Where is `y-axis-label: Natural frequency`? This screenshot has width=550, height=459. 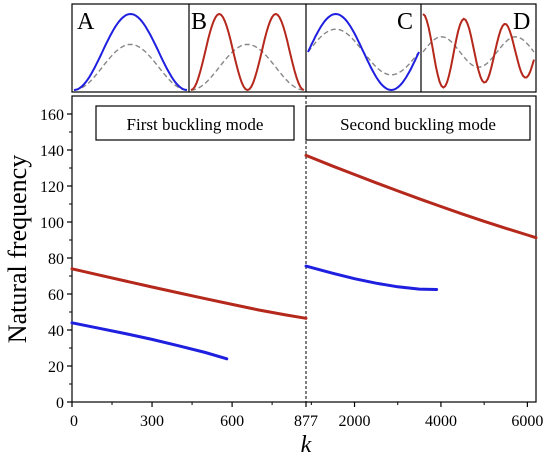 y-axis-label: Natural frequency is located at coordinates (17, 249).